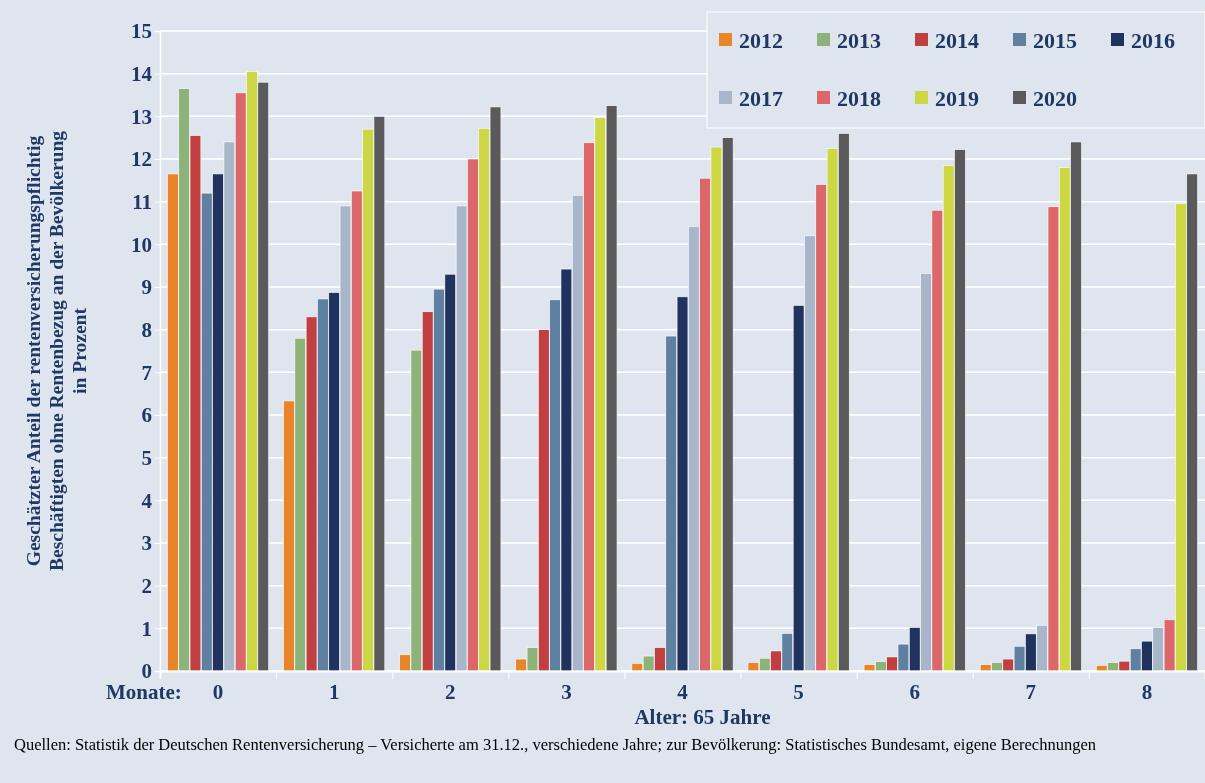 This screenshot has height=783, width=1205. What do you see at coordinates (914, 692) in the screenshot?
I see `x-tick-label: 6` at bounding box center [914, 692].